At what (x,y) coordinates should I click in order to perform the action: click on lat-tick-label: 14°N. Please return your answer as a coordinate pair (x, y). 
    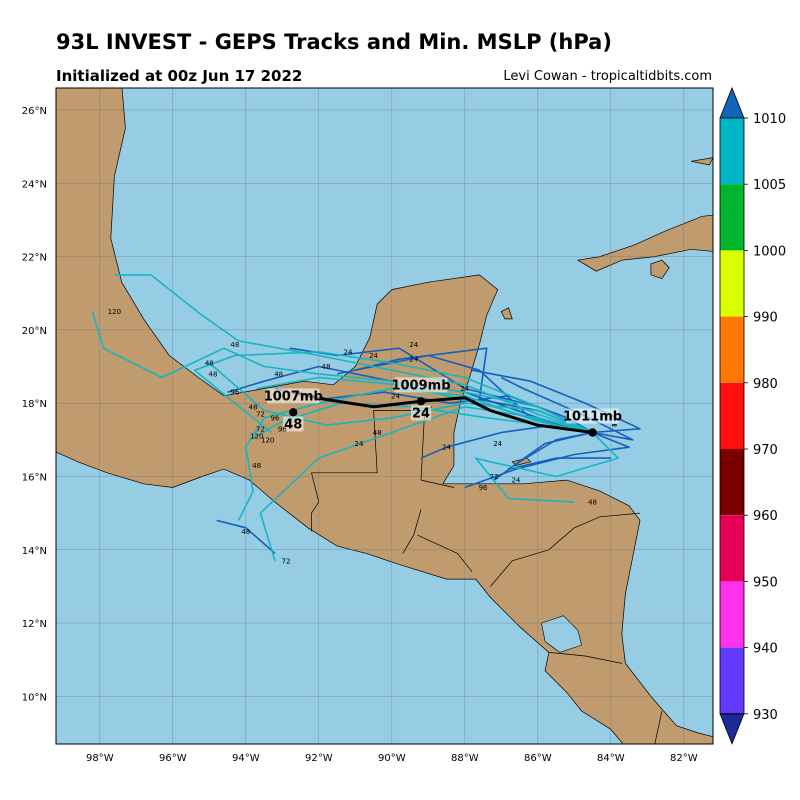
    Looking at the image, I should click on (34, 551).